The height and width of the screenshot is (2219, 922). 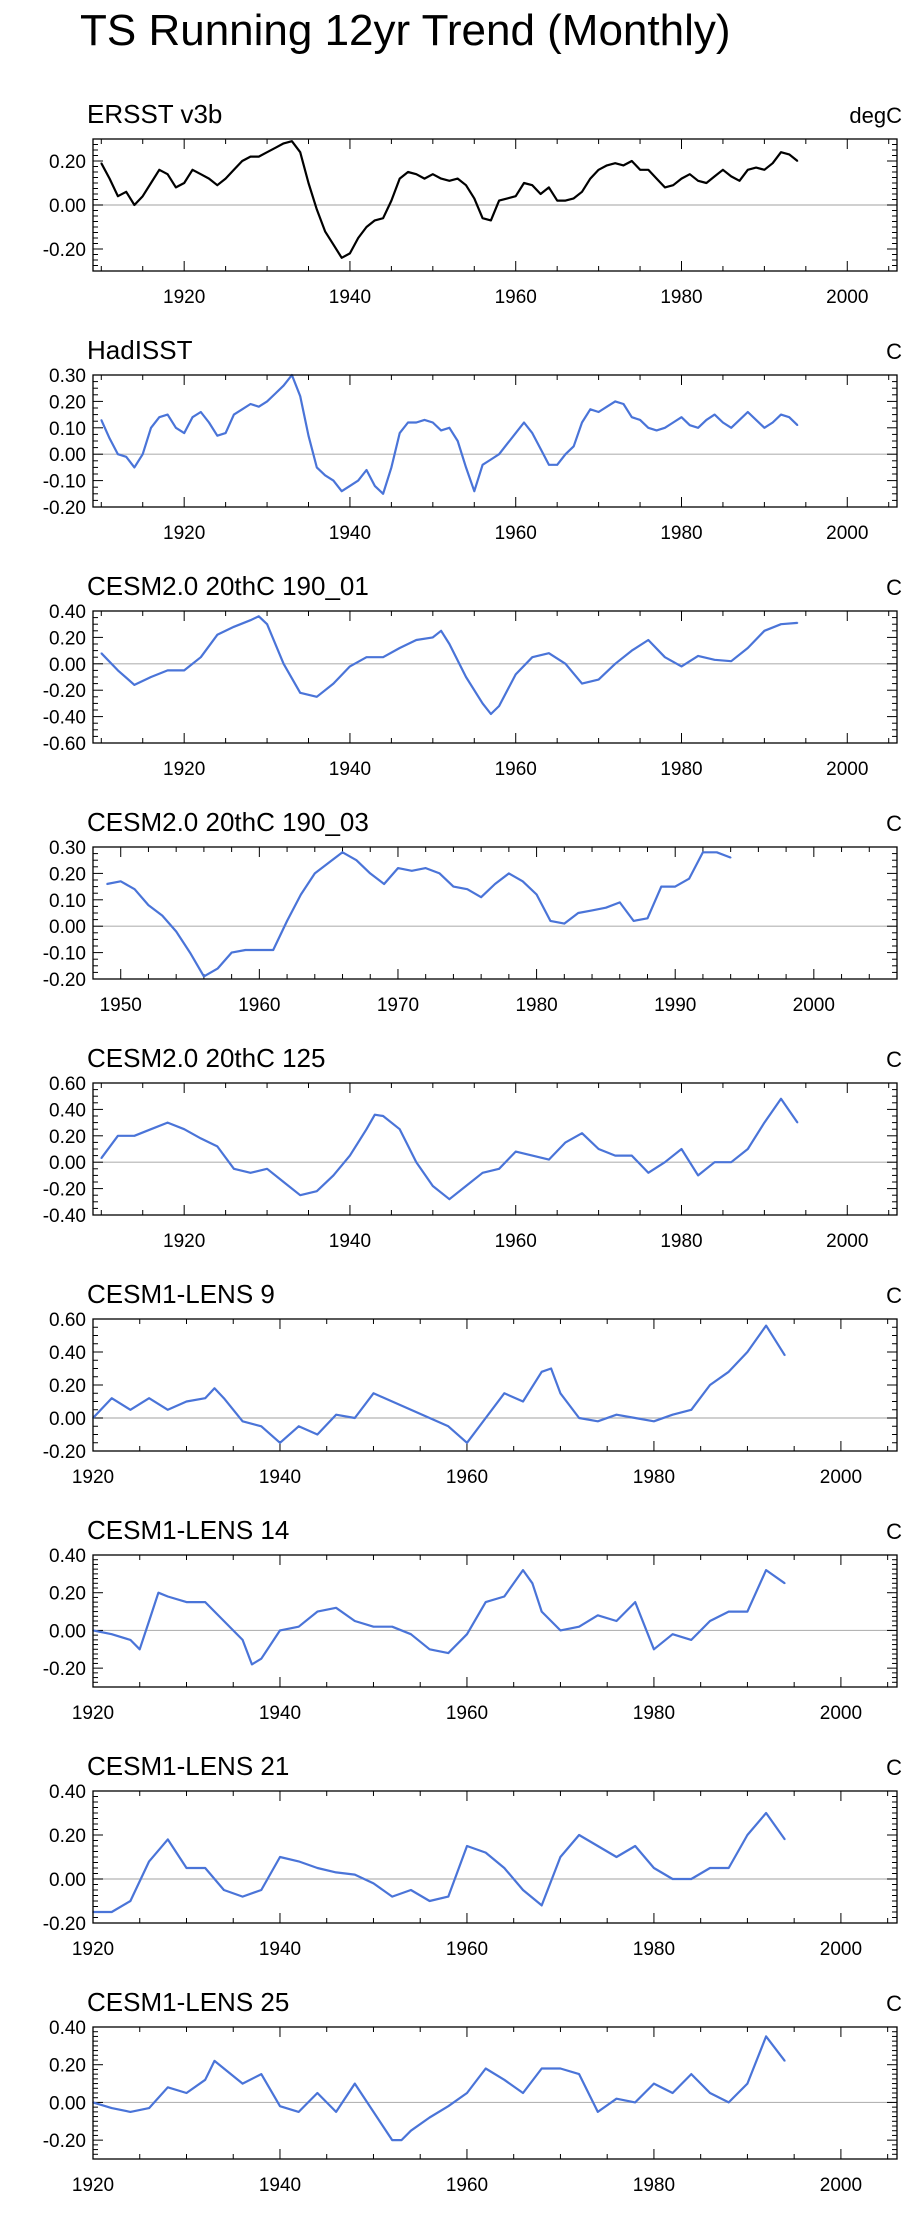 I want to click on y-tick-label: 0.20, so click(x=67, y=1594).